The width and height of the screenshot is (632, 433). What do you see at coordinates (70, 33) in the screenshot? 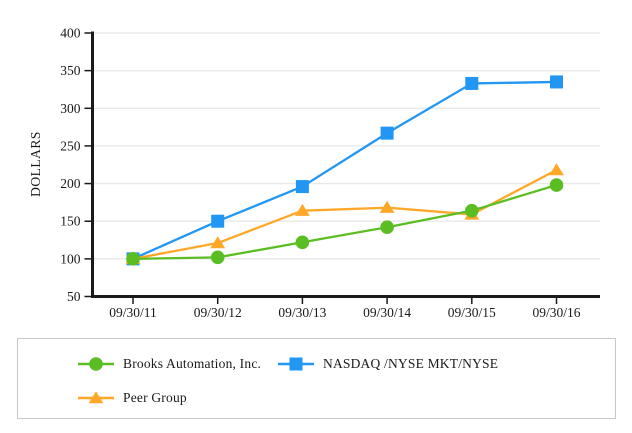
I see `y-tick-label-400: 400` at bounding box center [70, 33].